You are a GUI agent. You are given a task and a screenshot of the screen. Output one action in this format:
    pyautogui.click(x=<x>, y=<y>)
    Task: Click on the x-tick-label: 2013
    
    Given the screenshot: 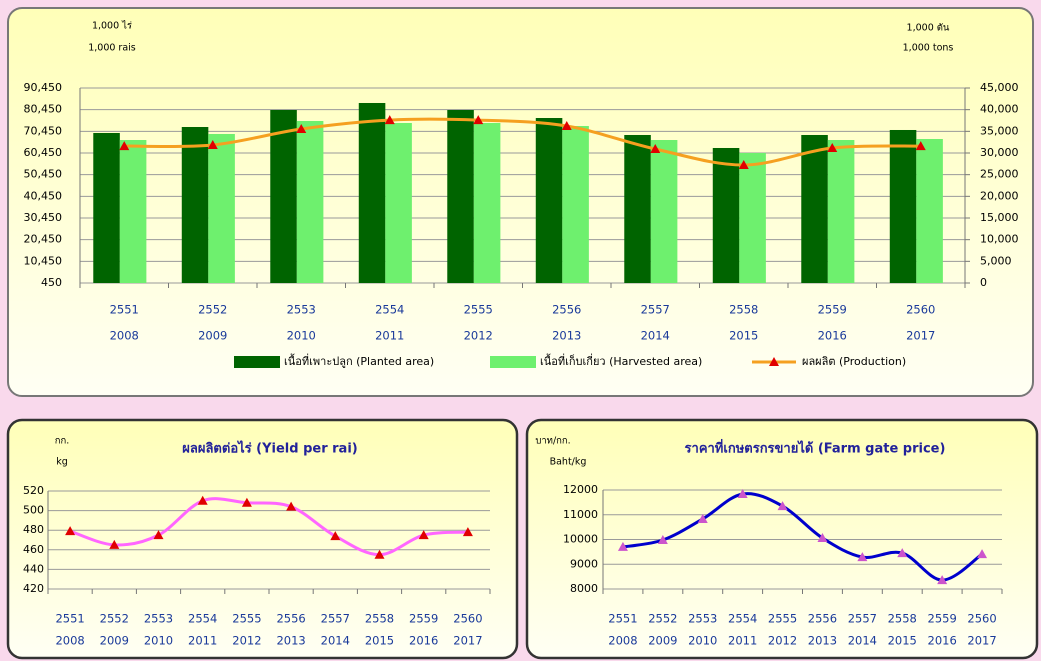 What is the action you would take?
    pyautogui.click(x=566, y=336)
    